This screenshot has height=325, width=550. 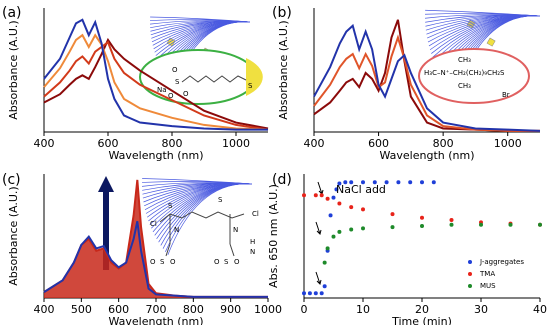 What do you see at coordinates (481, 309) in the screenshot?
I see `x-tick-label: 30` at bounding box center [481, 309].